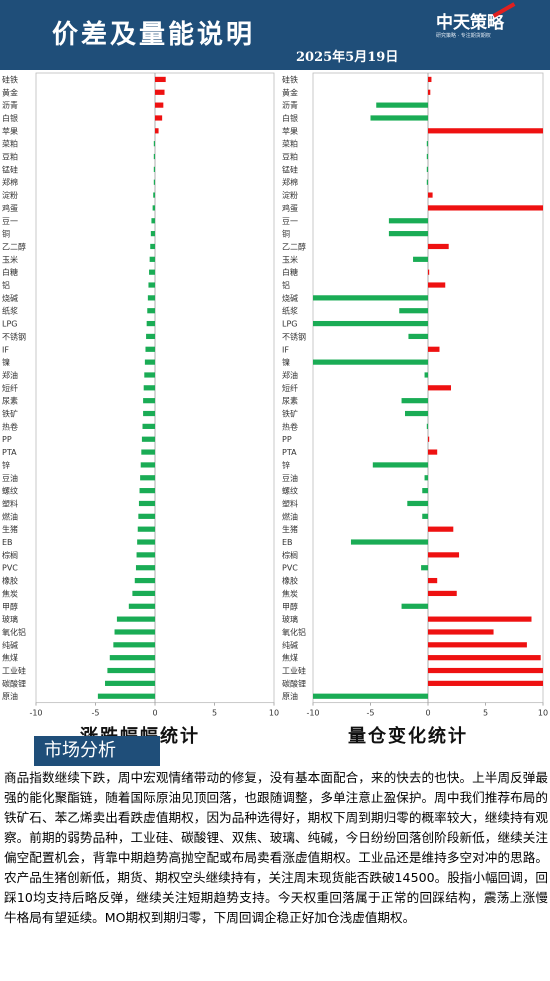  What do you see at coordinates (290, 118) in the screenshot?
I see `category-label: 白银` at bounding box center [290, 118].